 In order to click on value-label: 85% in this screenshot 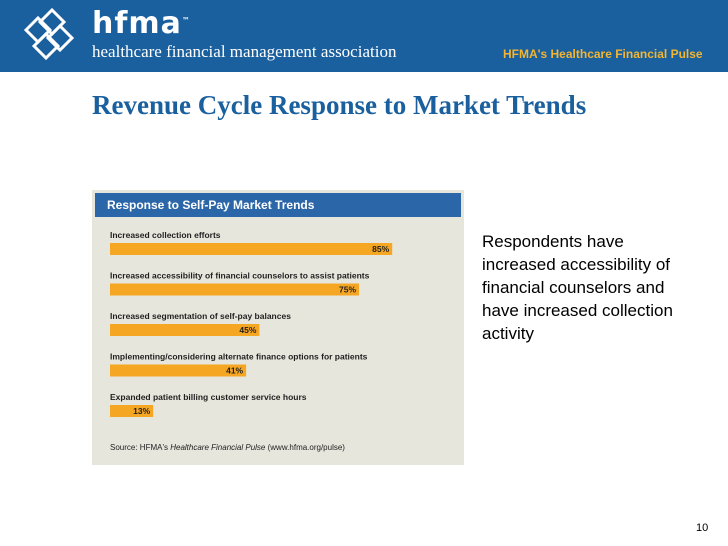, I will do `click(380, 249)`.